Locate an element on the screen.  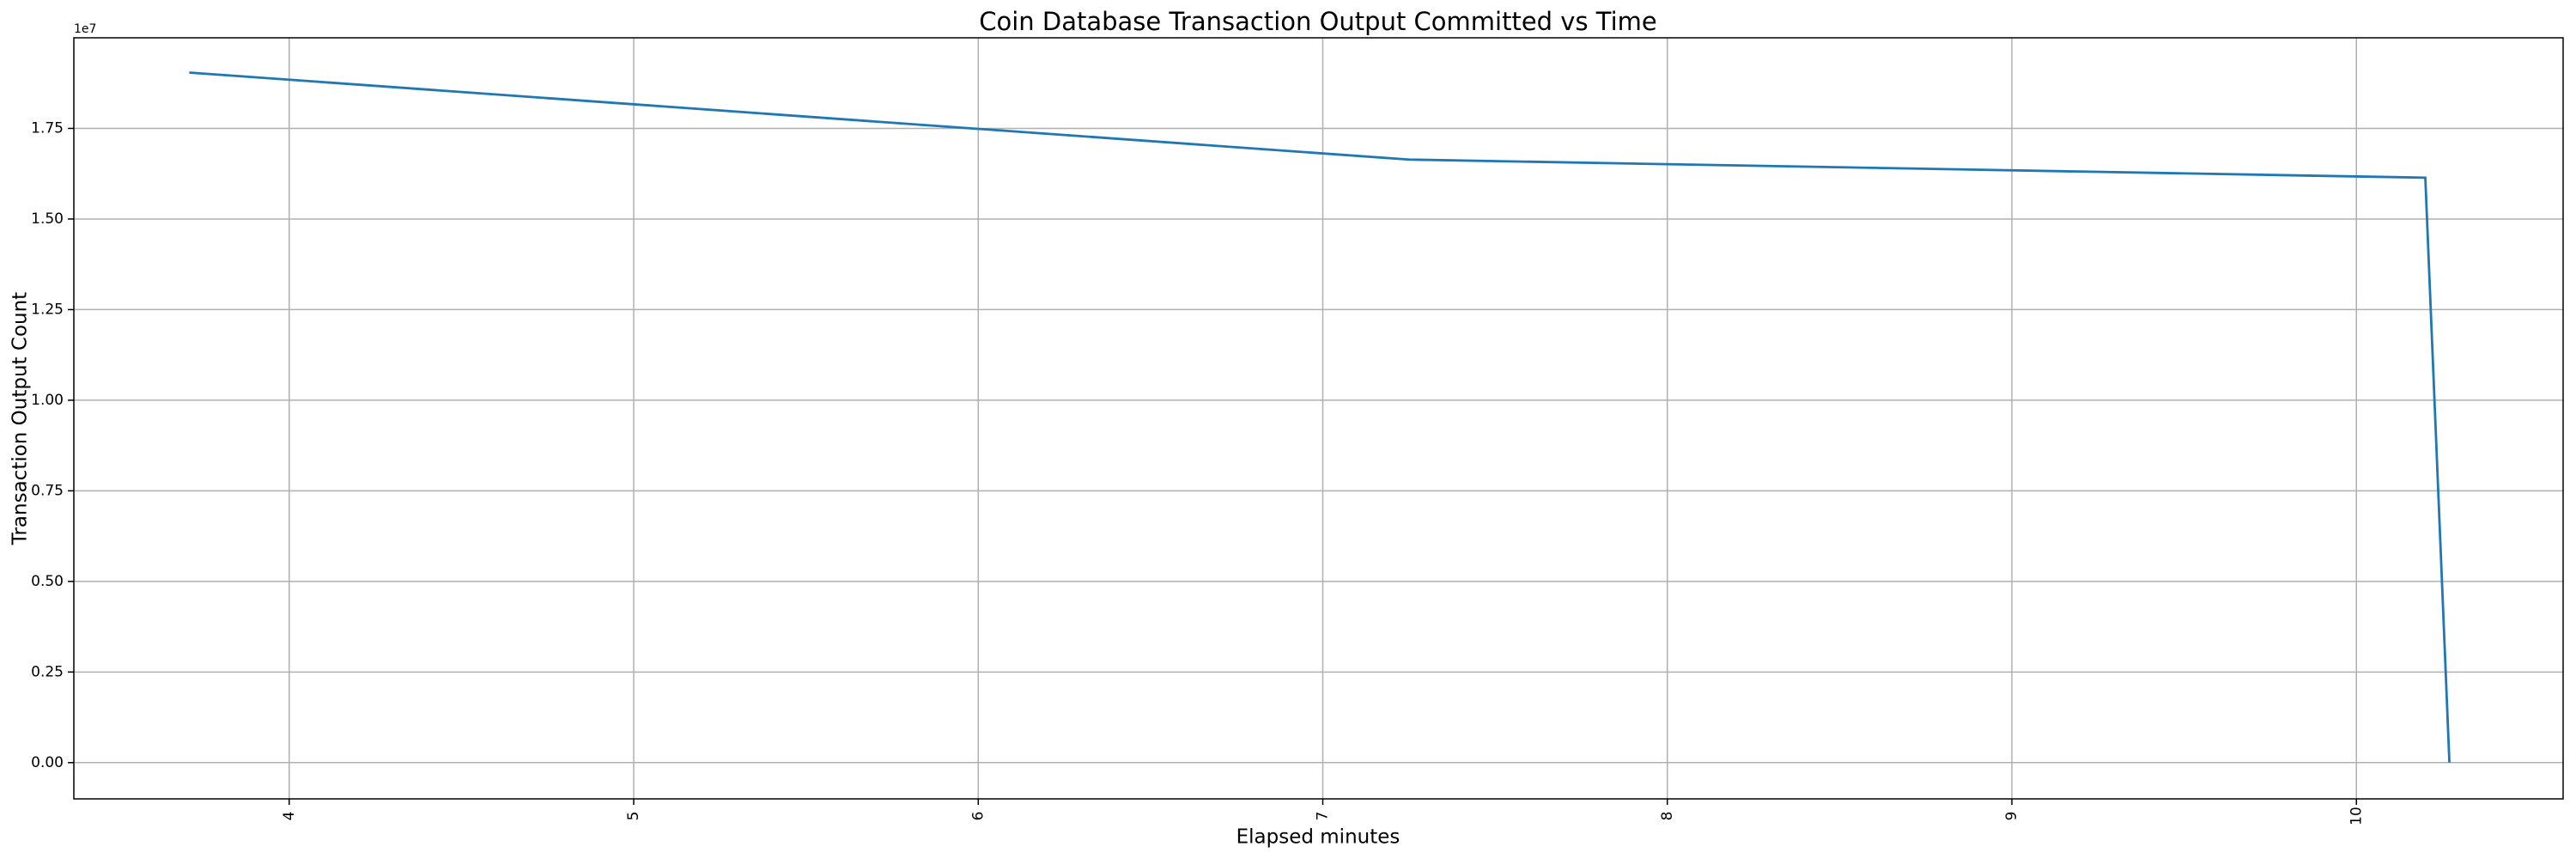
x-tick-label: 9 is located at coordinates (2011, 816).